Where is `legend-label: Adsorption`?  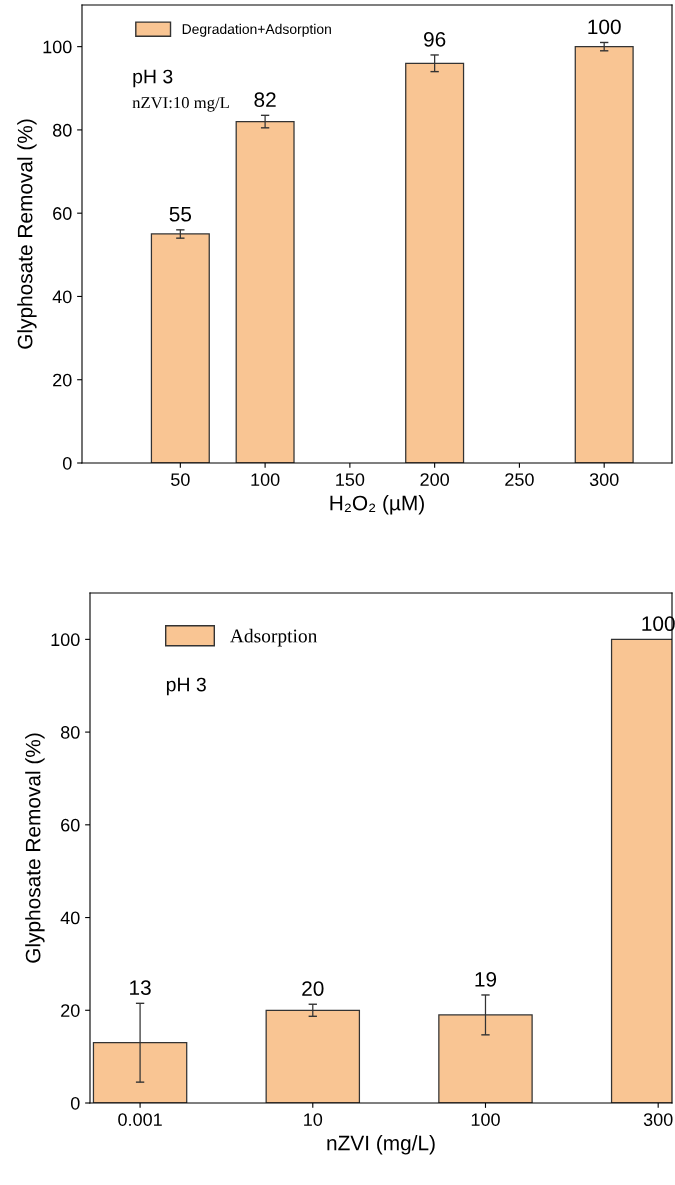
legend-label: Adsorption is located at coordinates (274, 637).